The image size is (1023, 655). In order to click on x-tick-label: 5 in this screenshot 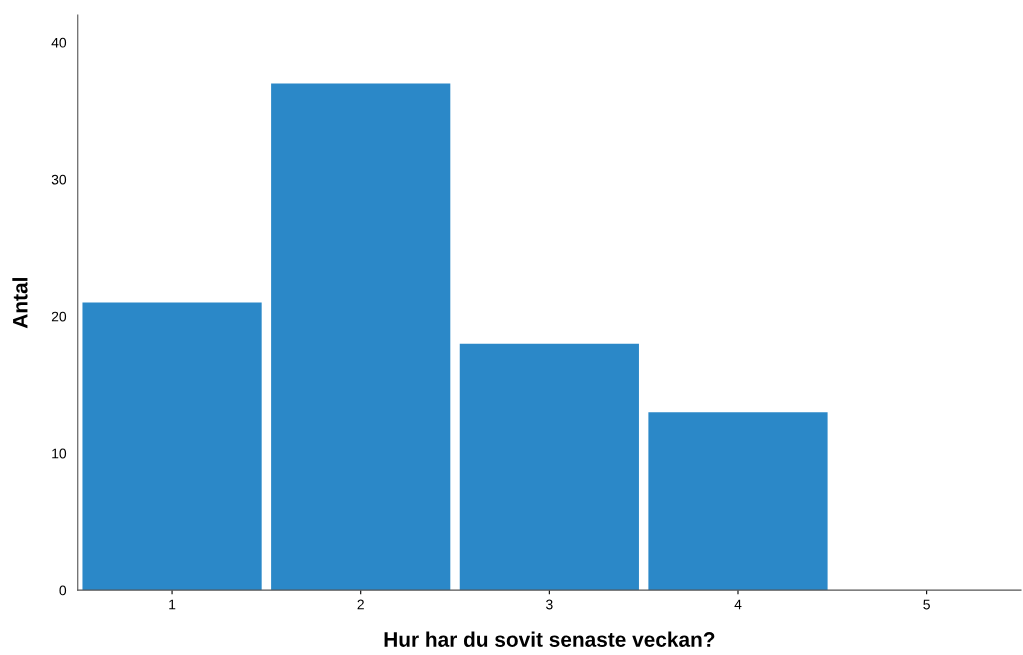, I will do `click(926, 604)`.